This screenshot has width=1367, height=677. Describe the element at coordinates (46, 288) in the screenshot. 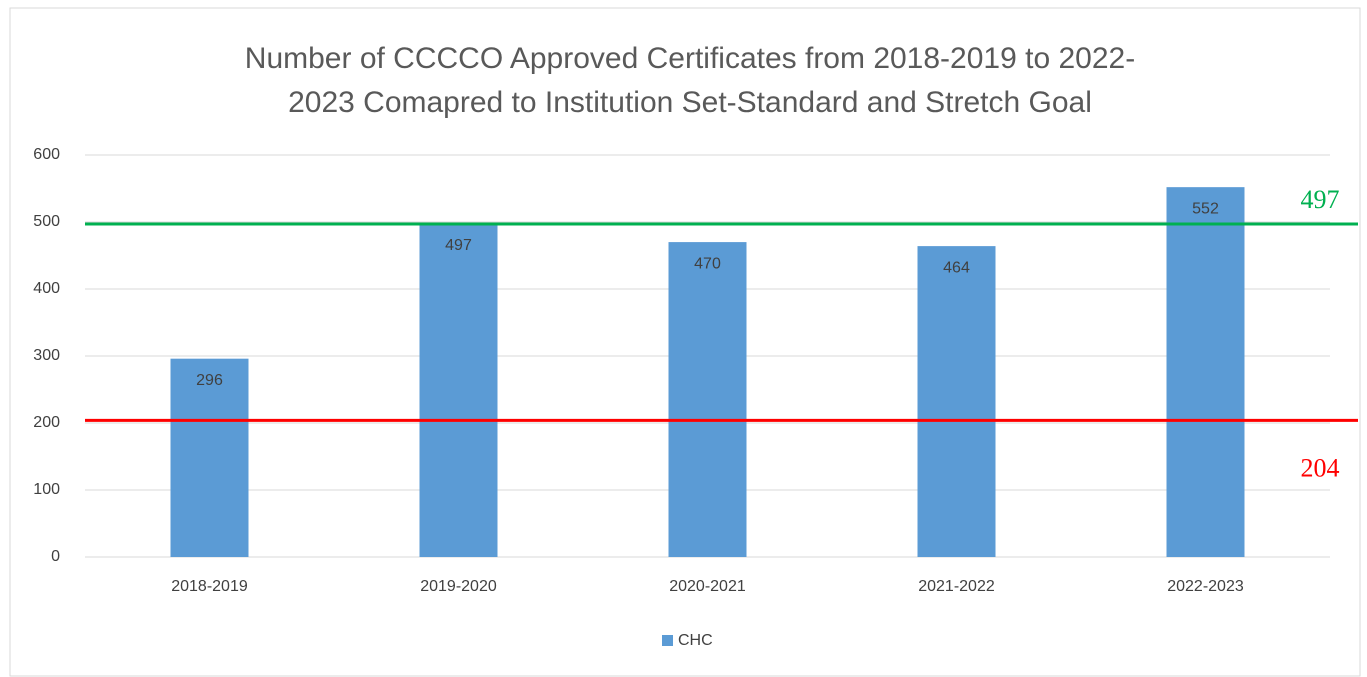

I see `y-tick-label: 400` at that location.